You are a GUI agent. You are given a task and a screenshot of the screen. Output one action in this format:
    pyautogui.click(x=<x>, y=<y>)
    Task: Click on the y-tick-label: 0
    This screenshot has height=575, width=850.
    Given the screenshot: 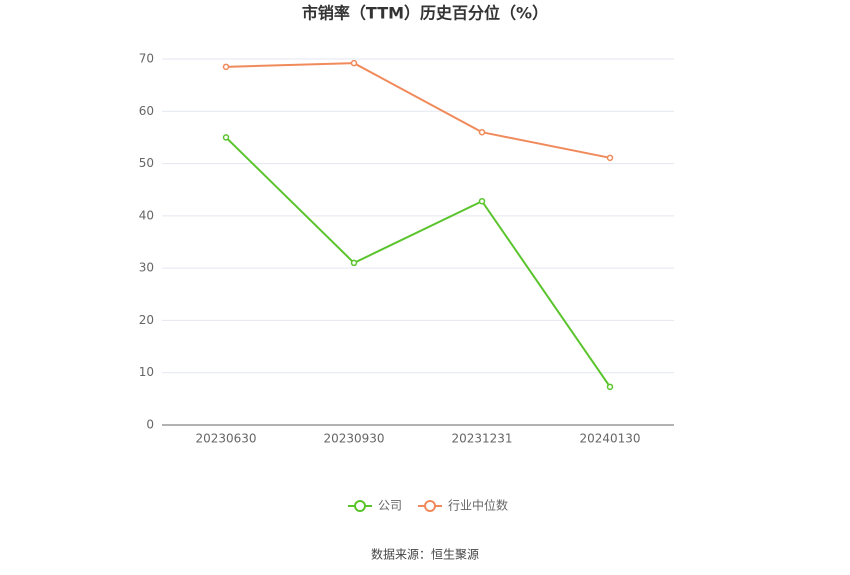 What is the action you would take?
    pyautogui.click(x=150, y=425)
    